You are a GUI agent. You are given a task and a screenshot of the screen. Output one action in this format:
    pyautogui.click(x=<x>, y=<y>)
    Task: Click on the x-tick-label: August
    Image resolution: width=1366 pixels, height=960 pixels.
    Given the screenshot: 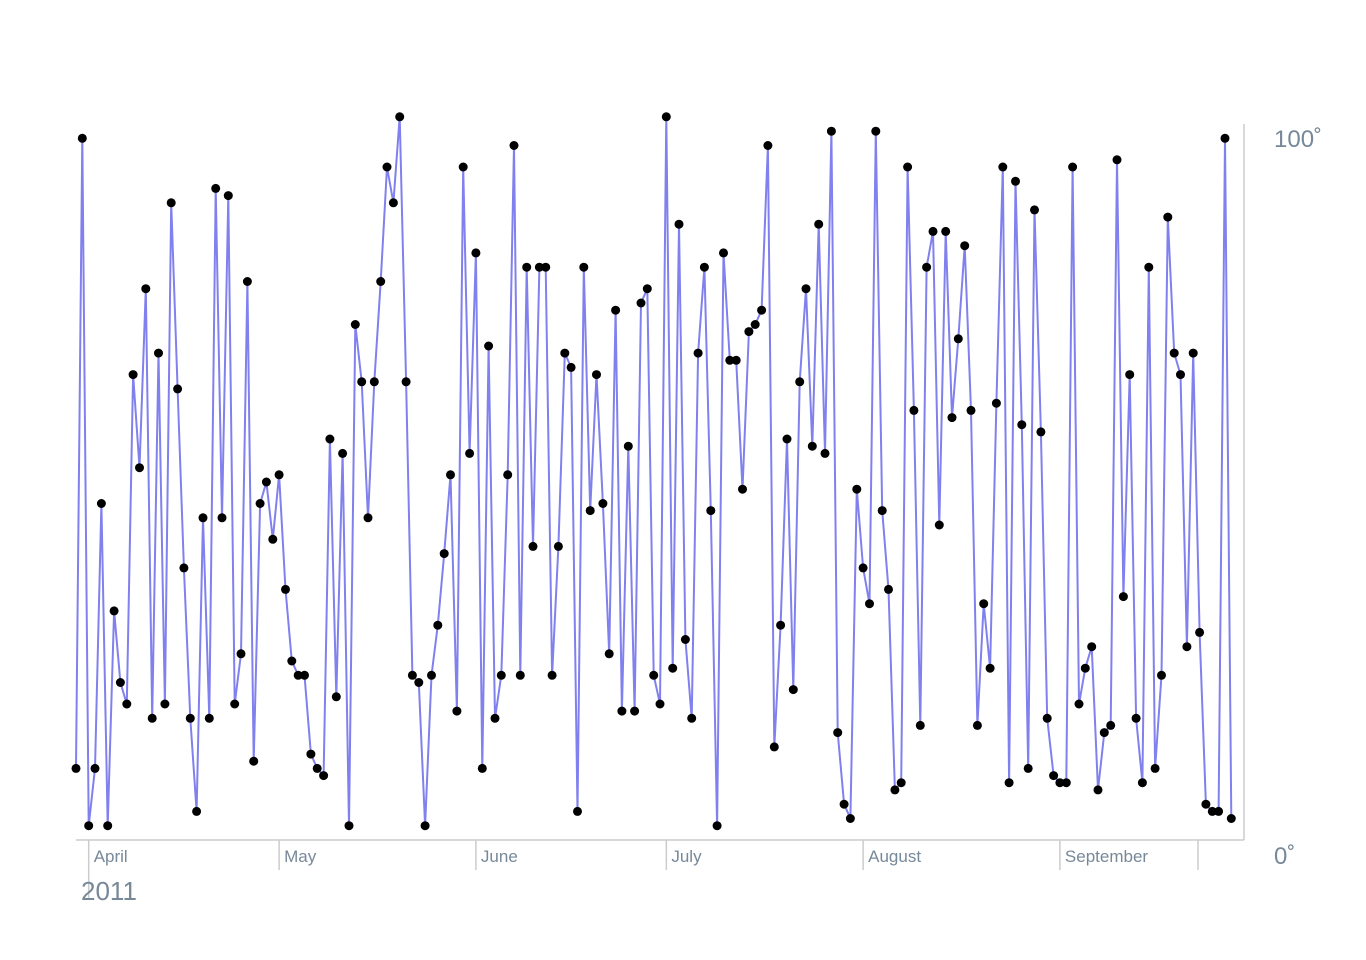 What is the action you would take?
    pyautogui.click(x=894, y=856)
    